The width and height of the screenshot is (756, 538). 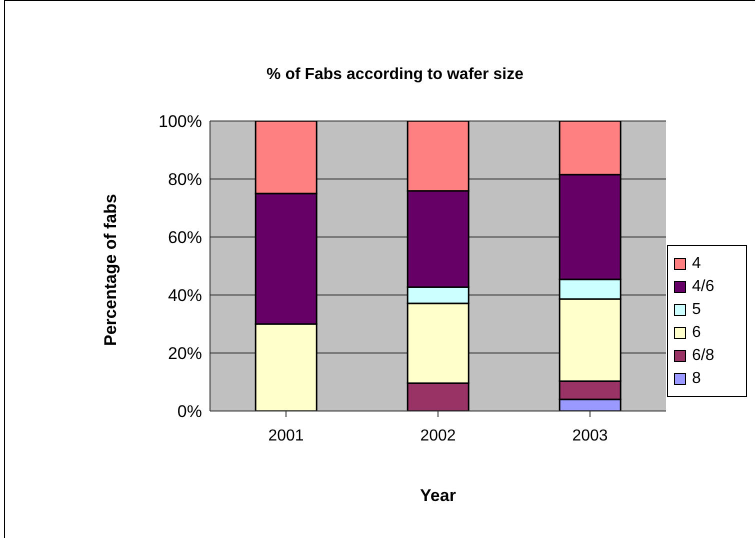 What do you see at coordinates (696, 263) in the screenshot?
I see `legend-label: 4` at bounding box center [696, 263].